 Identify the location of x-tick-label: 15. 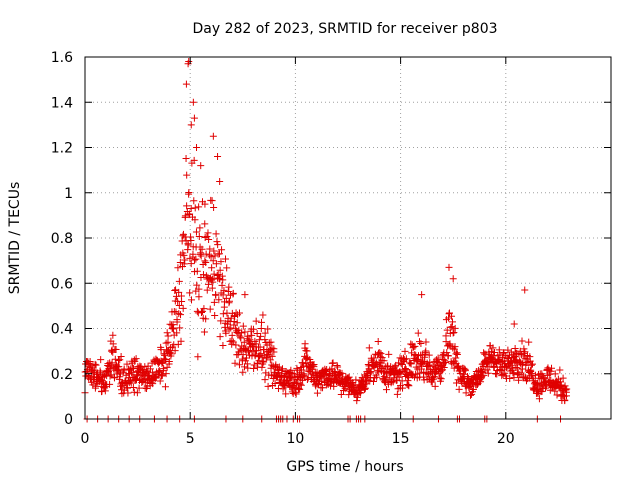
(401, 439).